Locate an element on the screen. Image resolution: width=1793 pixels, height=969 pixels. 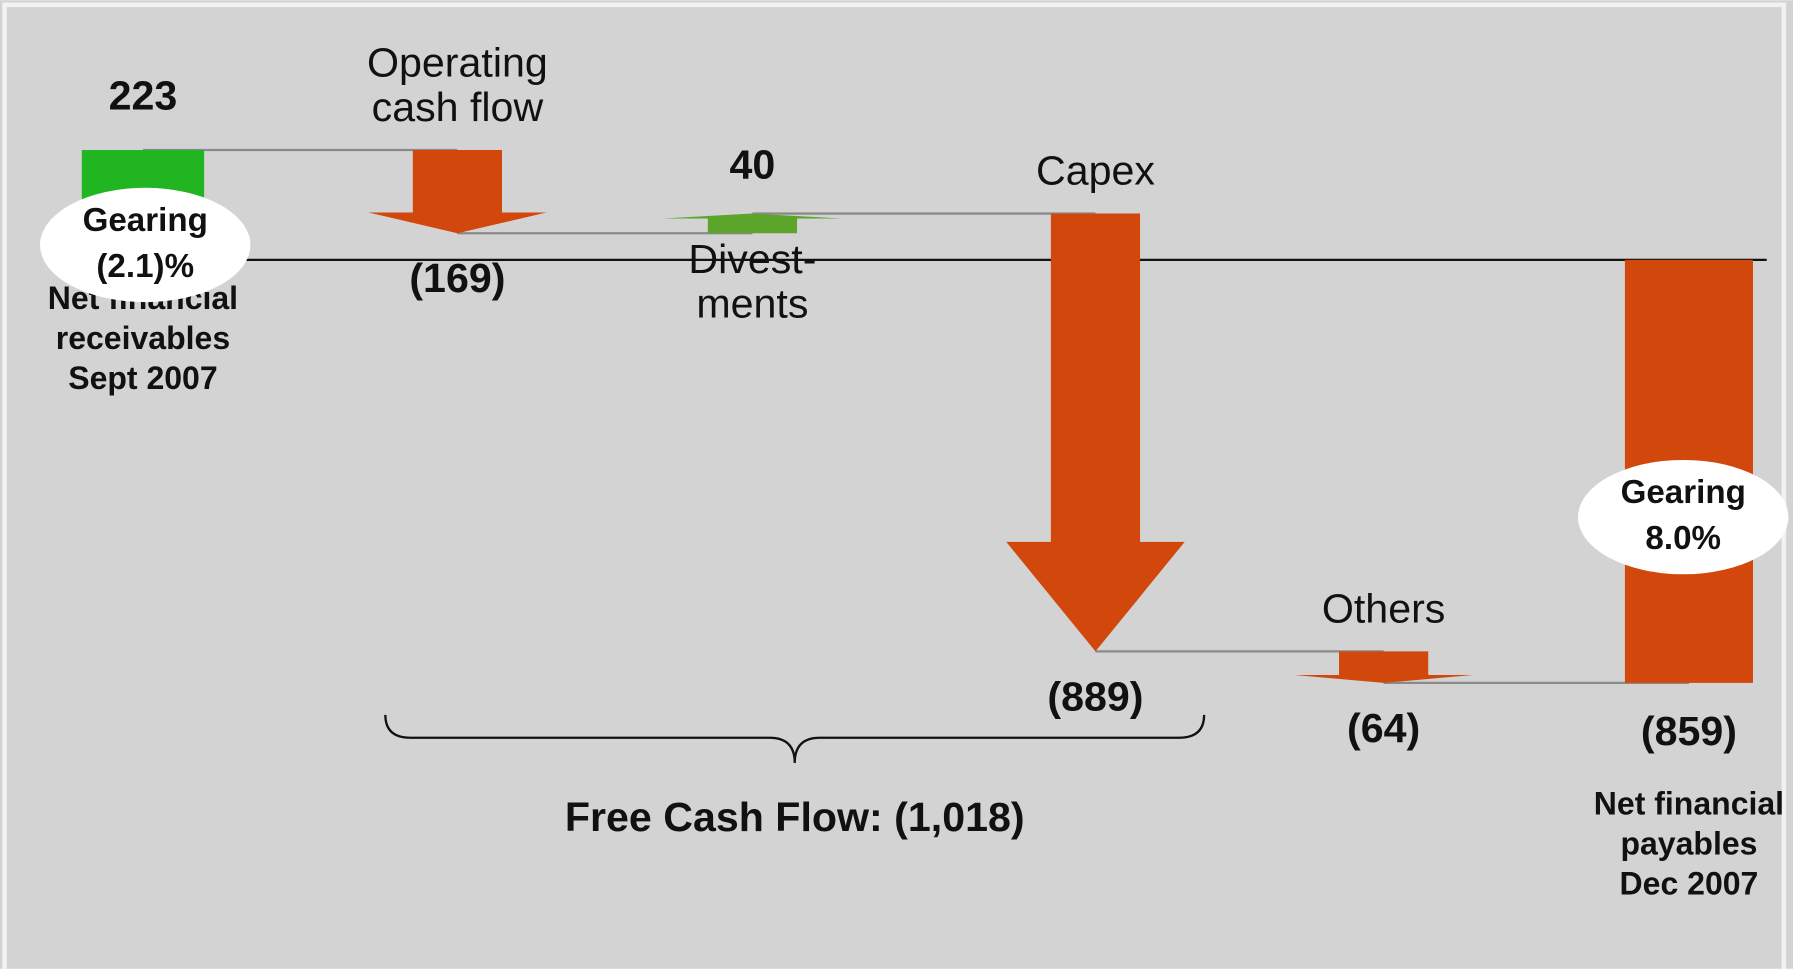
category-label-line: Divest- is located at coordinates (752, 259).